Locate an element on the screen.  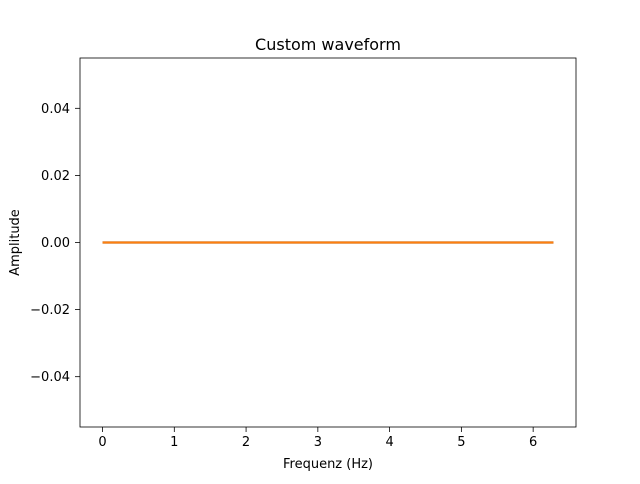
chart-title: Custom waveform is located at coordinates (328, 44).